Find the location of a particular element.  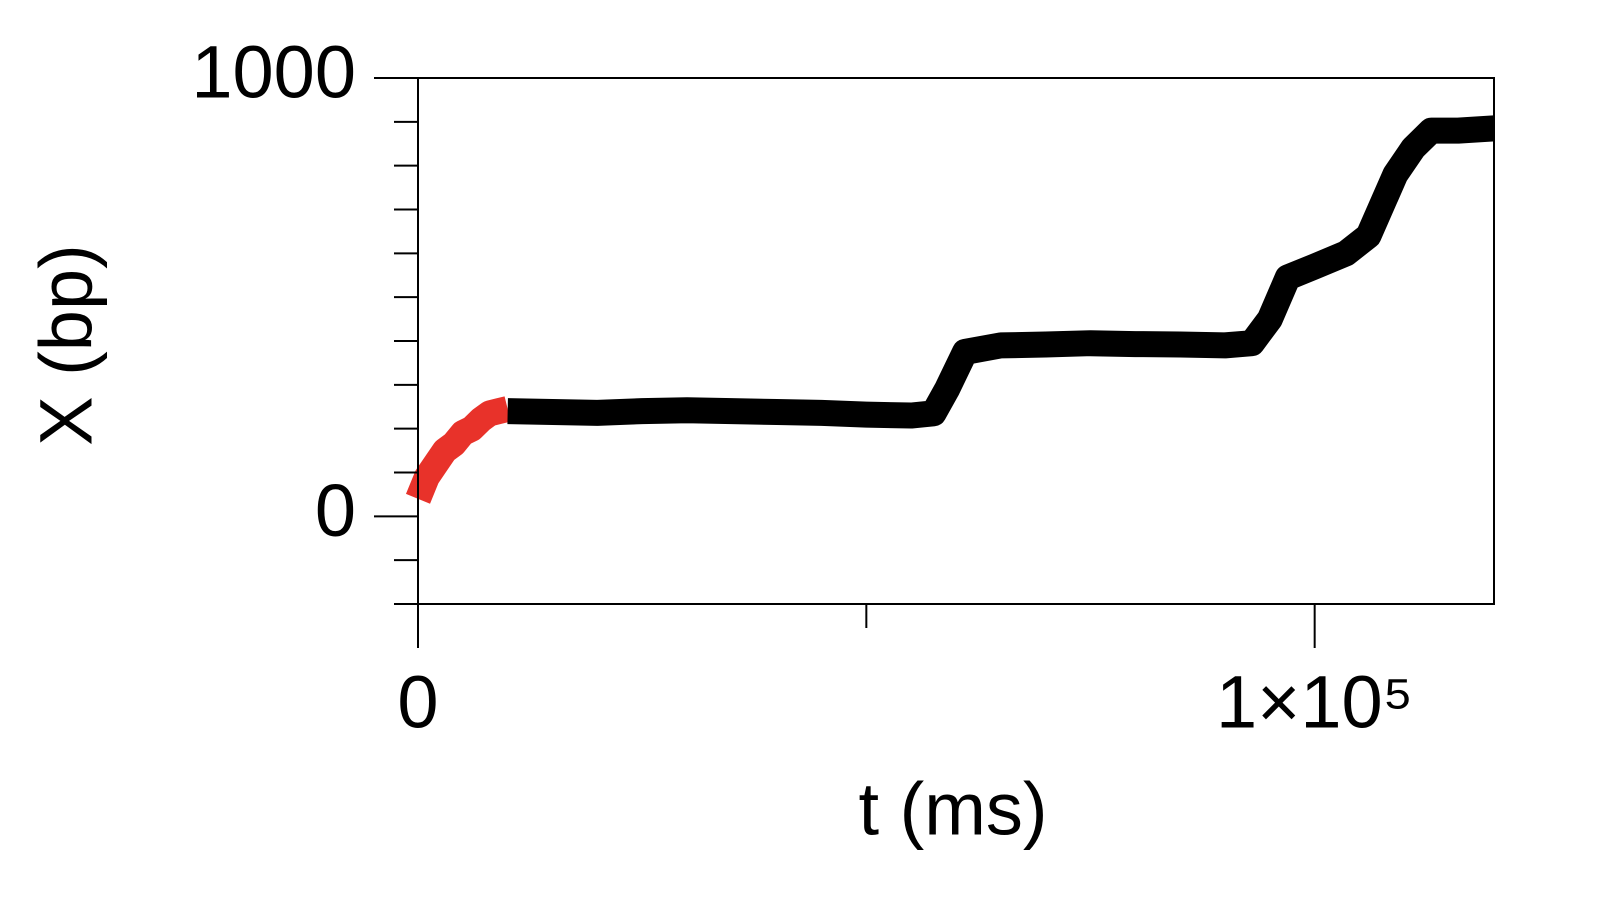

y-axis-label: X (bp) is located at coordinates (66, 345).